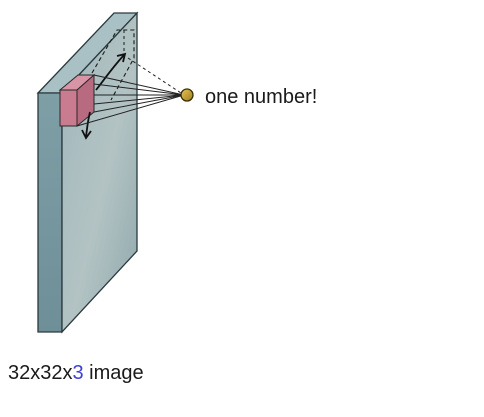  Describe the element at coordinates (68, 108) in the screenshot. I see `filter-front-face` at that location.